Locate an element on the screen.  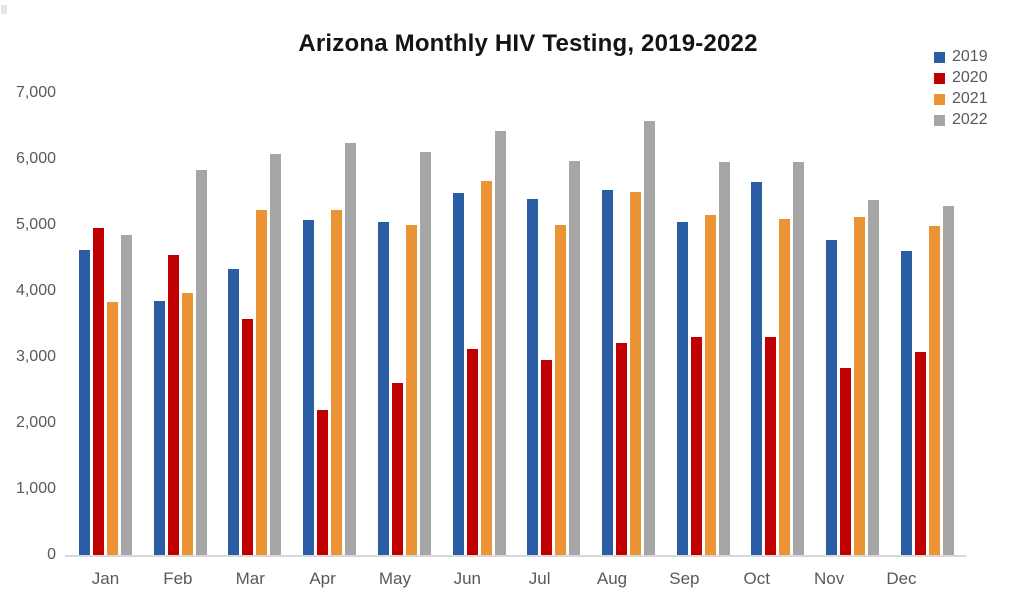
y-tick-label-0: 0 is located at coordinates (51, 554).